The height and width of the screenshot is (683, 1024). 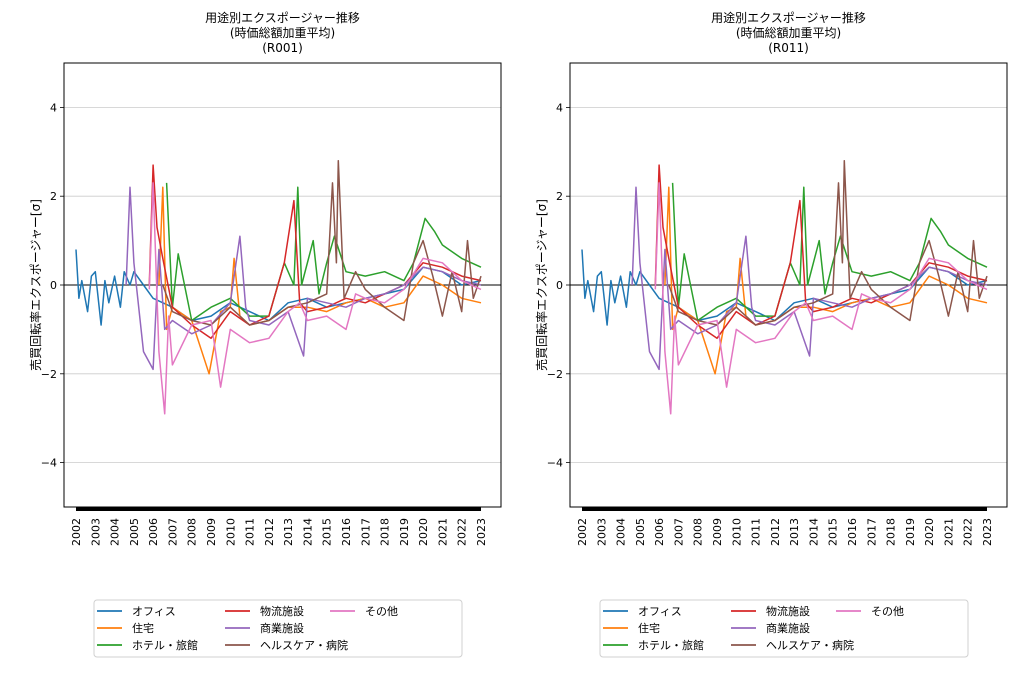 I want to click on chart-title-line: (R011), so click(x=788, y=48).